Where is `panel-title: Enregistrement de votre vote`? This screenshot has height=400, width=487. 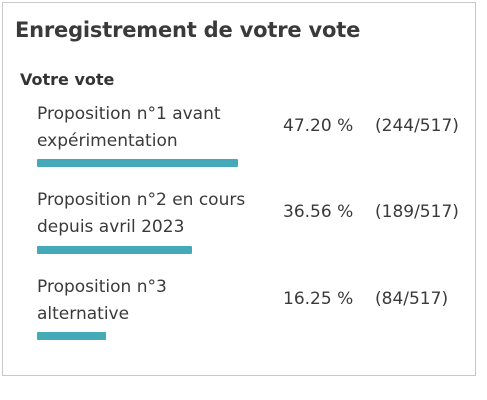
panel-title: Enregistrement de votre vote is located at coordinates (188, 30).